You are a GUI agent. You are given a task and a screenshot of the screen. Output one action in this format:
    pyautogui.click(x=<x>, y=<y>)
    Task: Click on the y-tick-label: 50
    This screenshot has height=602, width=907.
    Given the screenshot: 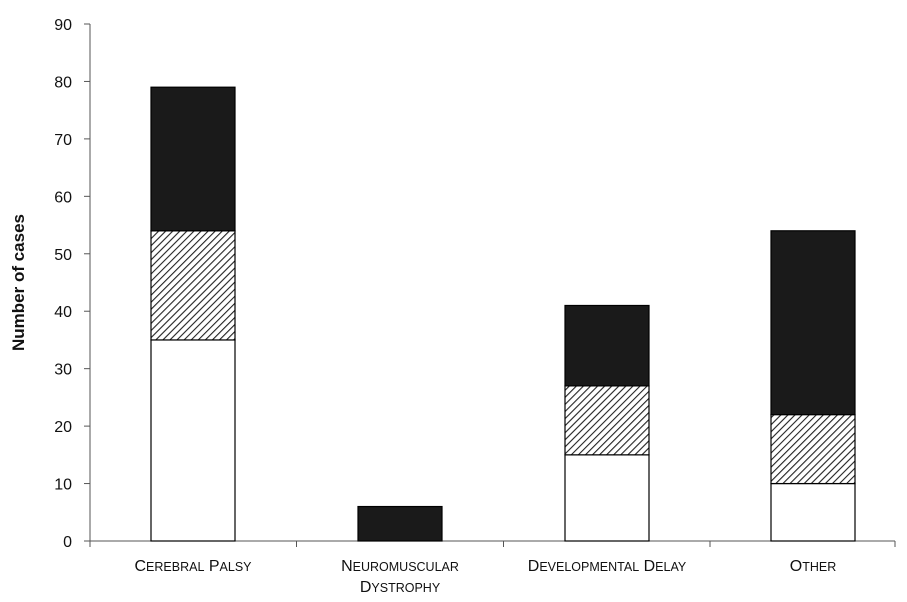 What is the action you would take?
    pyautogui.click(x=63, y=255)
    